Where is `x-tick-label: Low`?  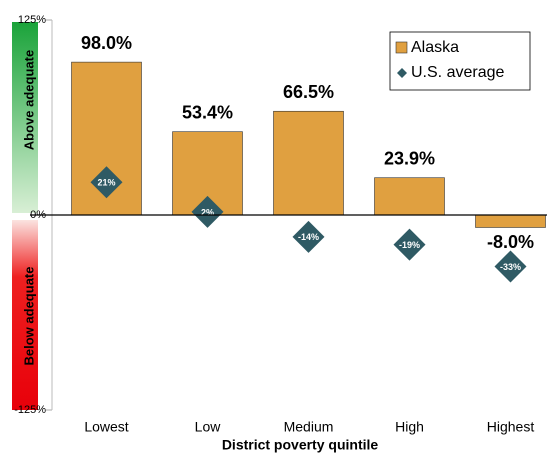 x-tick-label: Low is located at coordinates (208, 427).